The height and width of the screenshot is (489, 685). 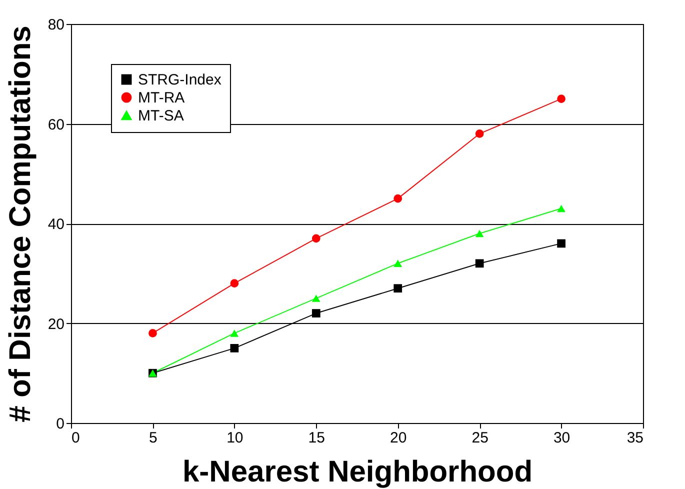 I want to click on legend-label: MT-SA, so click(x=161, y=116).